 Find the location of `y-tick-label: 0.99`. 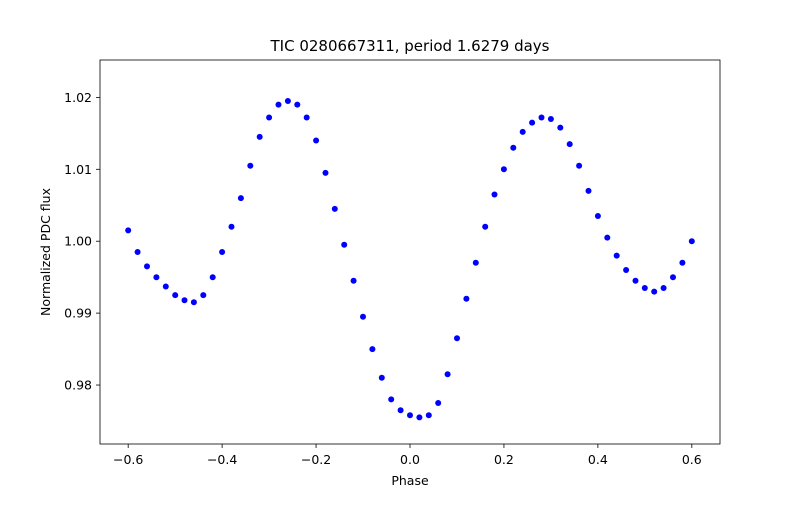

y-tick-label: 0.99 is located at coordinates (78, 313).